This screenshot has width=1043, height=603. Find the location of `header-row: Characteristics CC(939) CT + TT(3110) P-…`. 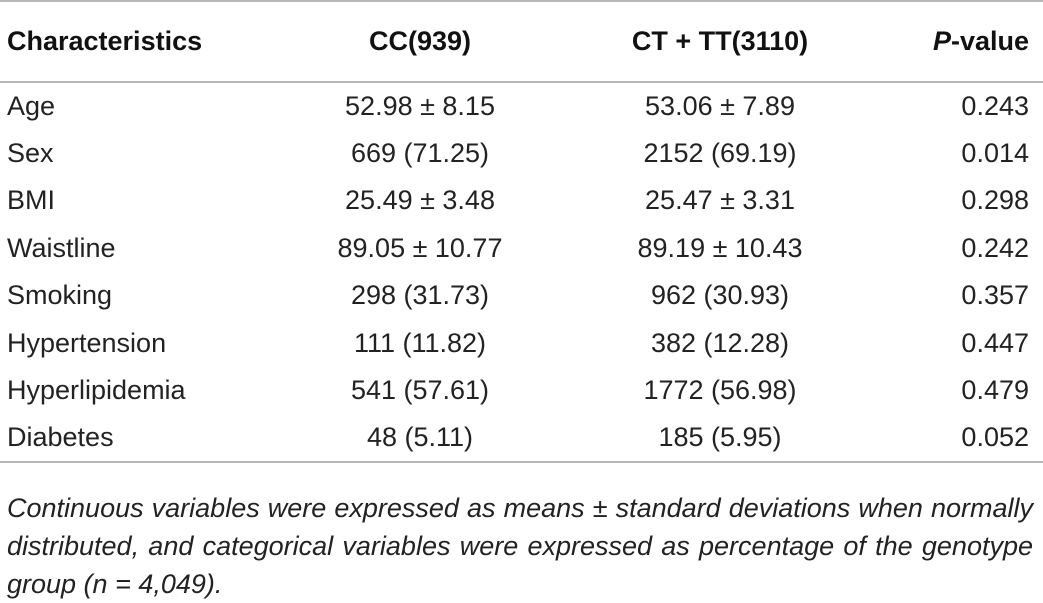

header-row: Characteristics CC(939) CT + TT(3110) P-… is located at coordinates (521, 41).